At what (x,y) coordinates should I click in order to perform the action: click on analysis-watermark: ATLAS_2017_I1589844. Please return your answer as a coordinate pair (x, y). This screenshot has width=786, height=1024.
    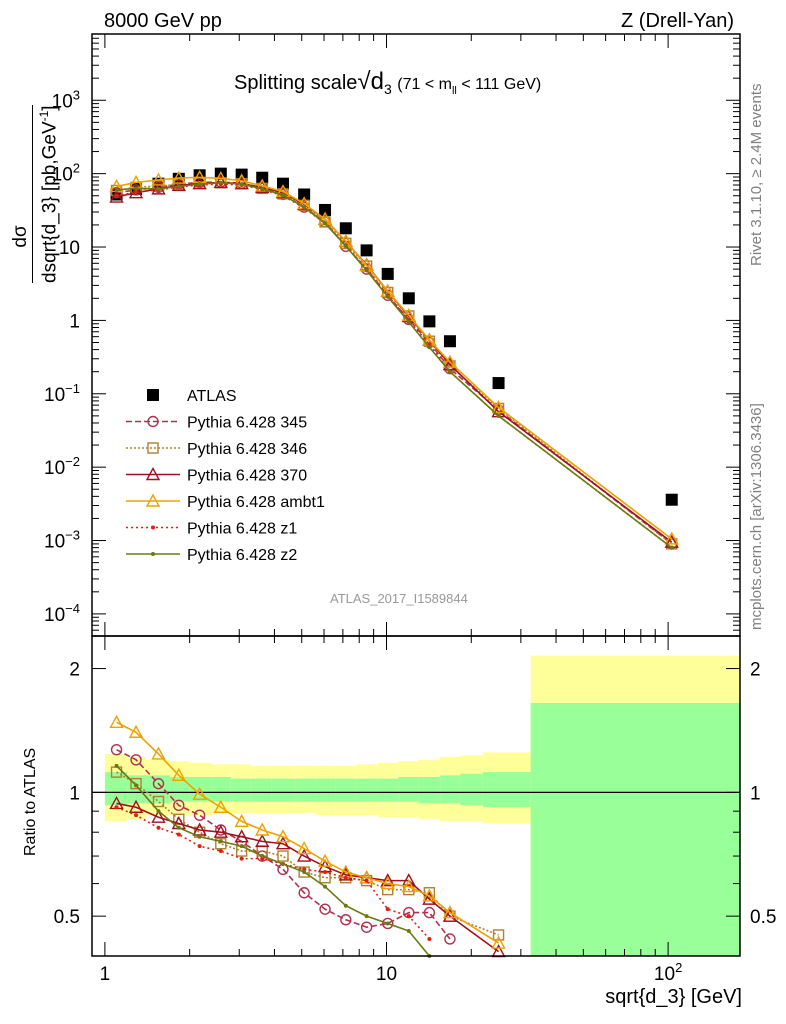
    Looking at the image, I should click on (399, 598).